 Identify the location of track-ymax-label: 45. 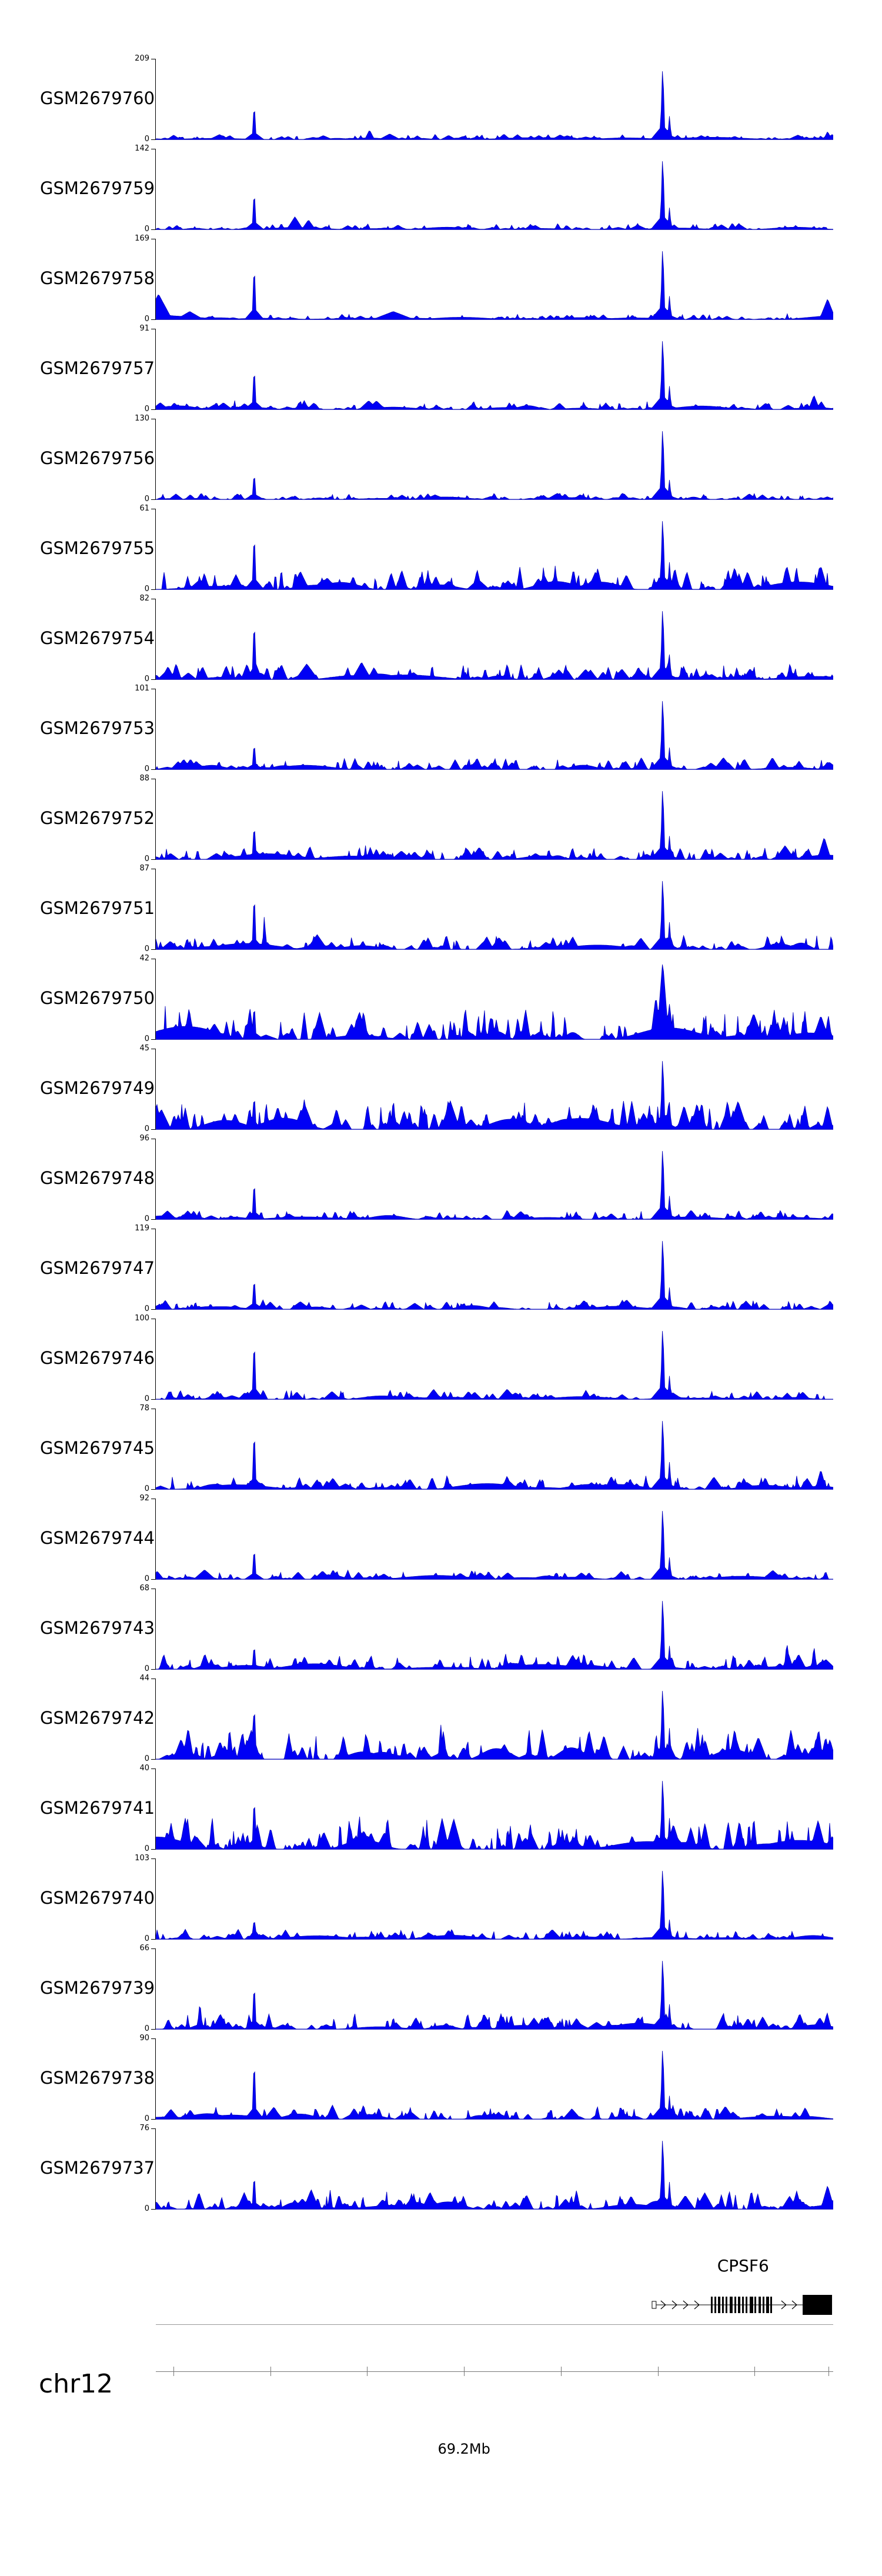
(144, 1048).